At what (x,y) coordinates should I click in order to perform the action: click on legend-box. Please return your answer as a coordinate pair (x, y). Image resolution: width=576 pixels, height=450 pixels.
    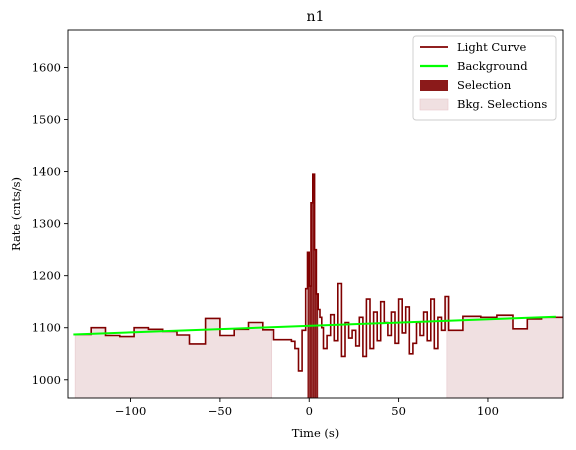
    Looking at the image, I should click on (484, 78).